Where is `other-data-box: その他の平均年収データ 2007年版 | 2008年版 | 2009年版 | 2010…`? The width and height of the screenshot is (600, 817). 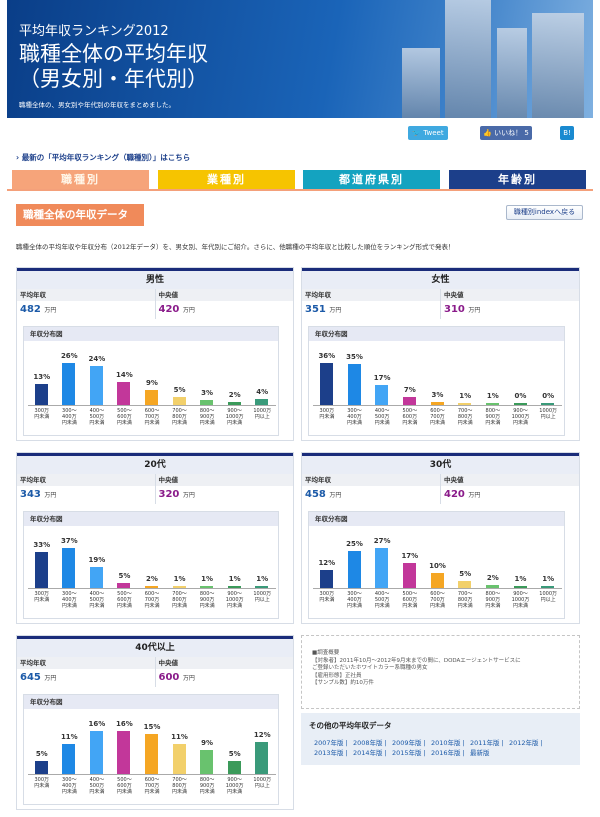
other-data-box: その他の平均年収データ 2007年版 | 2008年版 | 2009年版 | 2010… is located at coordinates (440, 739).